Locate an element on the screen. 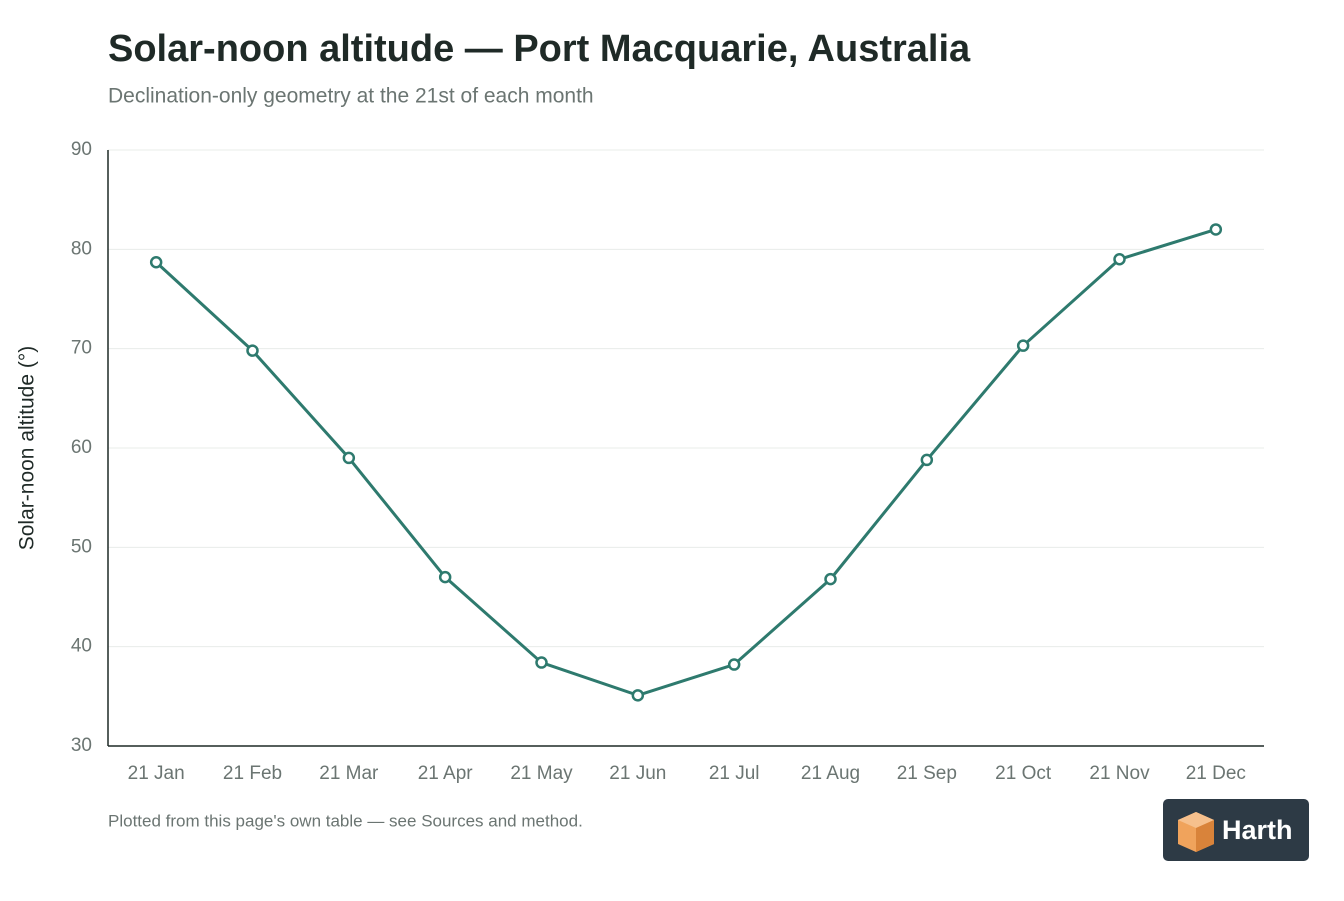 This screenshot has width=1344, height=901. x-tick-label: 21 Apr is located at coordinates (446, 773).